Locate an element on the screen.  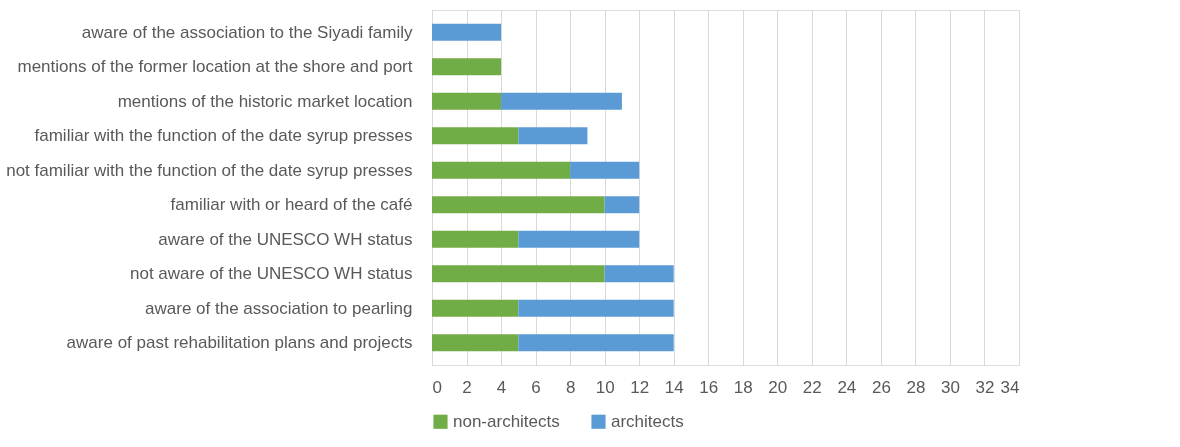
y-tick-label: familiar with the function of the date syrup presses is located at coordinates (223, 136).